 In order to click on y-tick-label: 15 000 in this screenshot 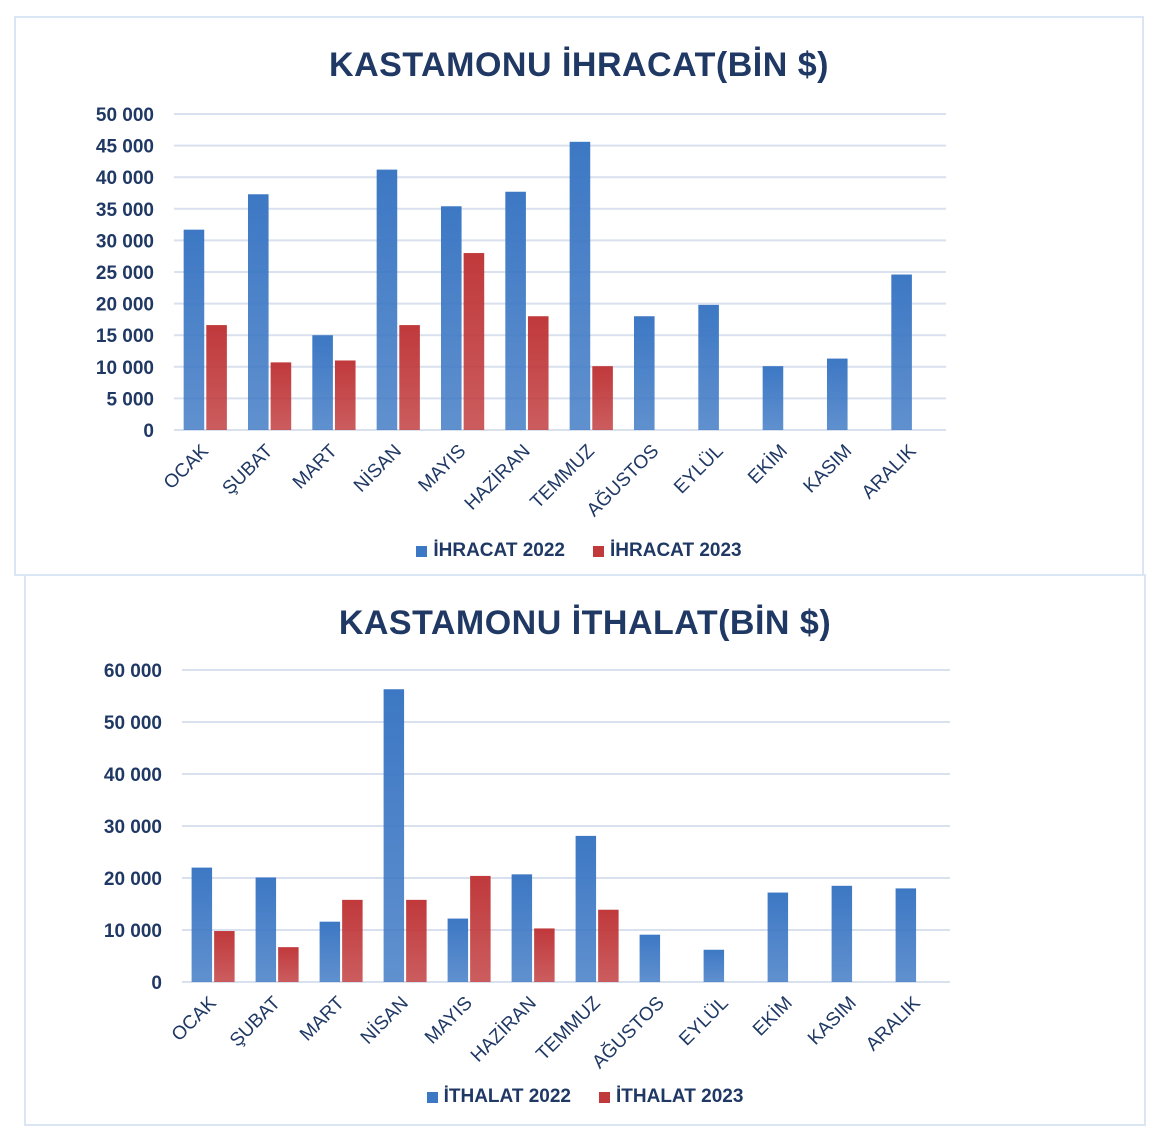, I will do `click(125, 336)`.